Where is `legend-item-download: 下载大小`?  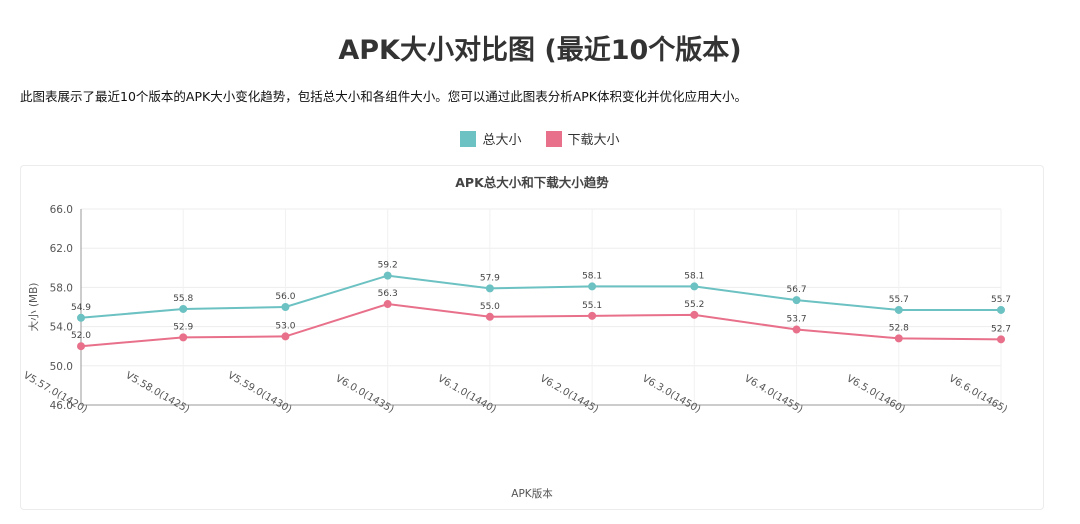
legend-item-download: 下载大小 is located at coordinates (582, 138).